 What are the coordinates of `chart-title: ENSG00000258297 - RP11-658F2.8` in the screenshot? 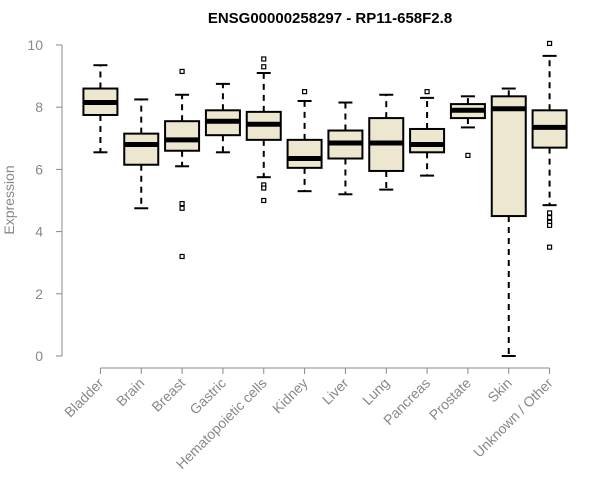 It's located at (330, 18).